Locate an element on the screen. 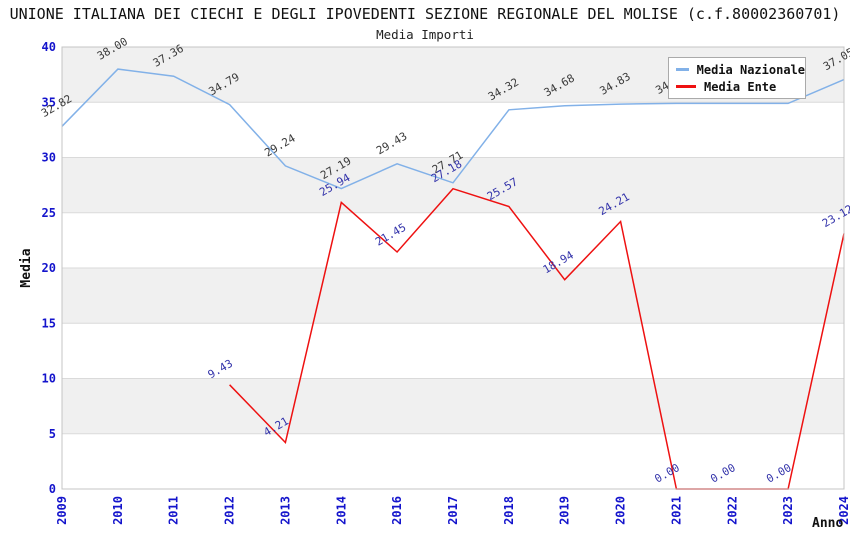 This screenshot has height=550, width=850. legend-item-media-nazionale: Media Nazionale is located at coordinates (740, 70).